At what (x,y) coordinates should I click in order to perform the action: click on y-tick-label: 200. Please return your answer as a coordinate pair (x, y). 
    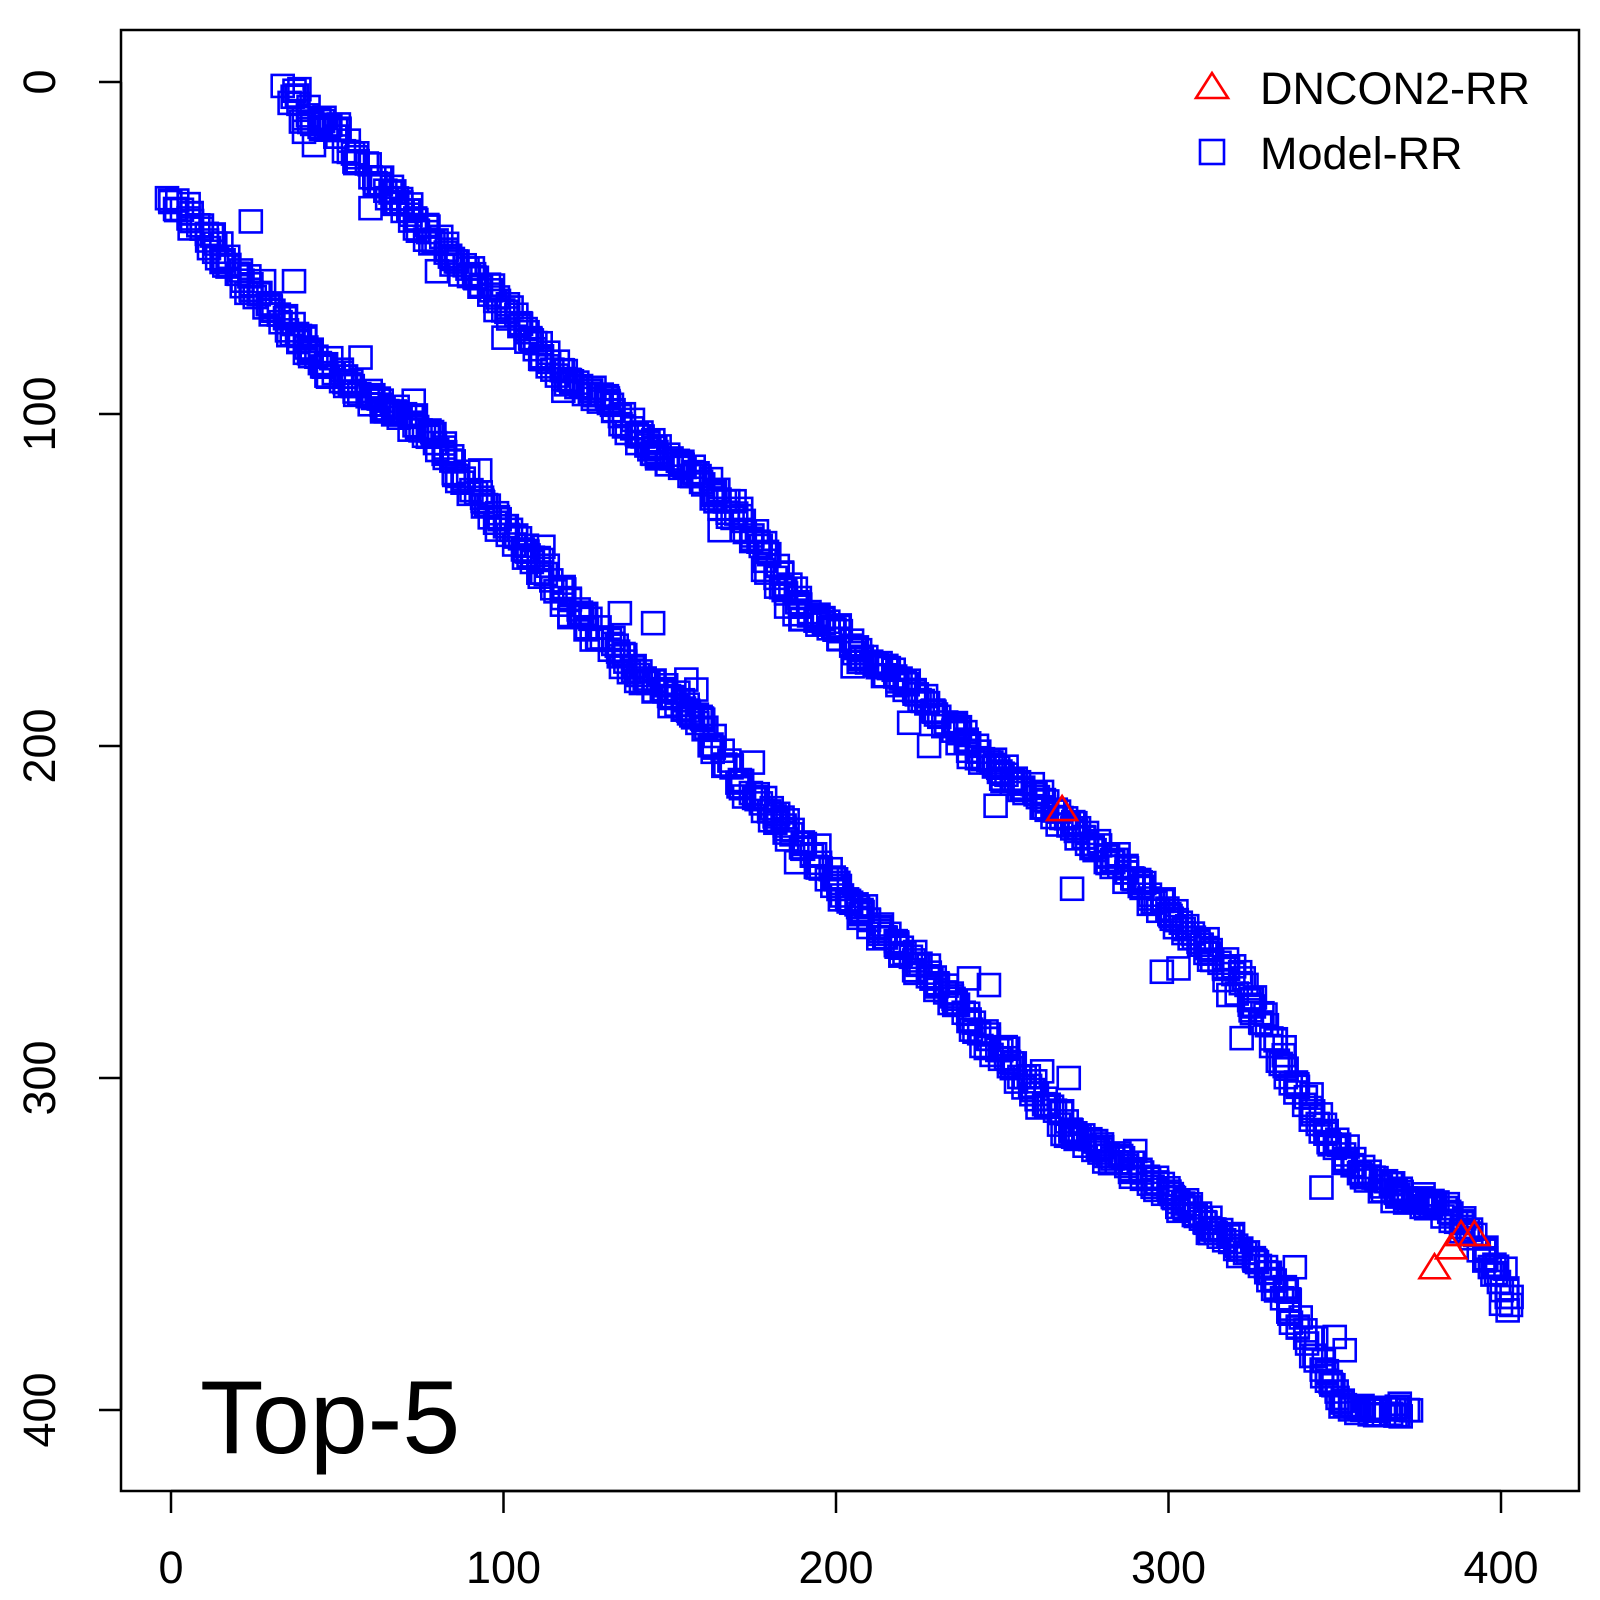
    Looking at the image, I should click on (39, 745).